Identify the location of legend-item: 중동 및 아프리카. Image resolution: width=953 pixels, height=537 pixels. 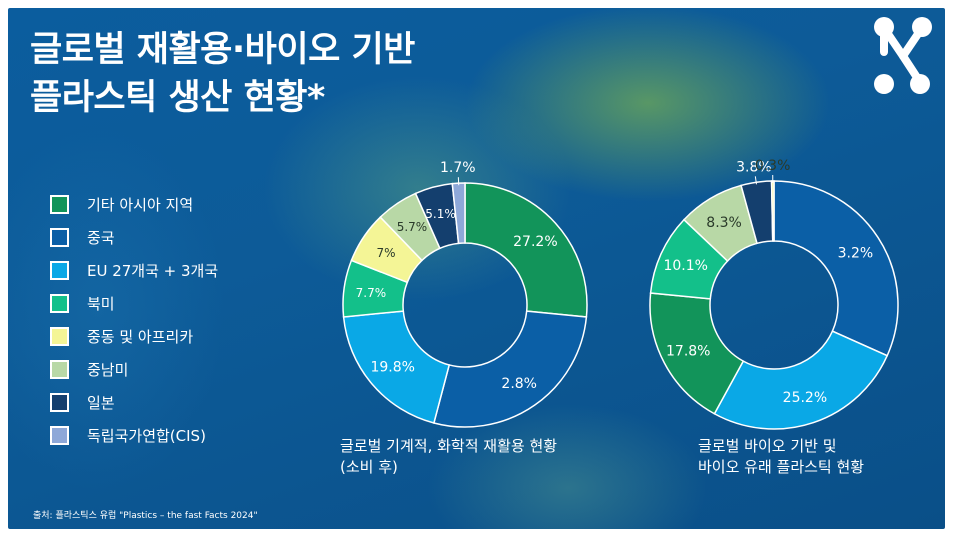
(121, 336).